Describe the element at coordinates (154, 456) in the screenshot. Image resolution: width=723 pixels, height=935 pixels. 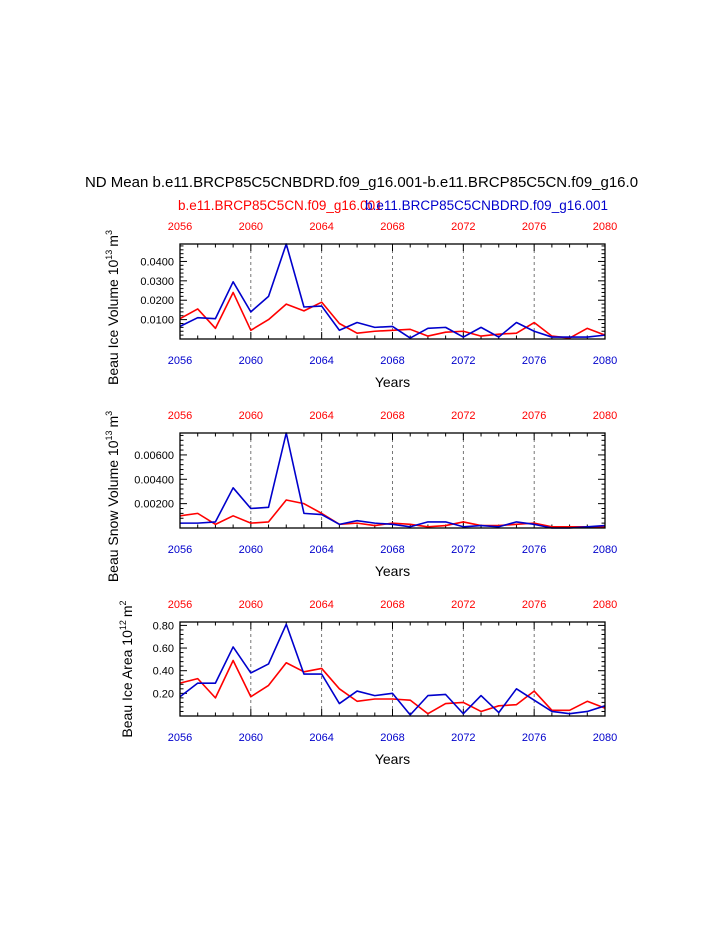
I see `y-tick-label: 0.00600` at that location.